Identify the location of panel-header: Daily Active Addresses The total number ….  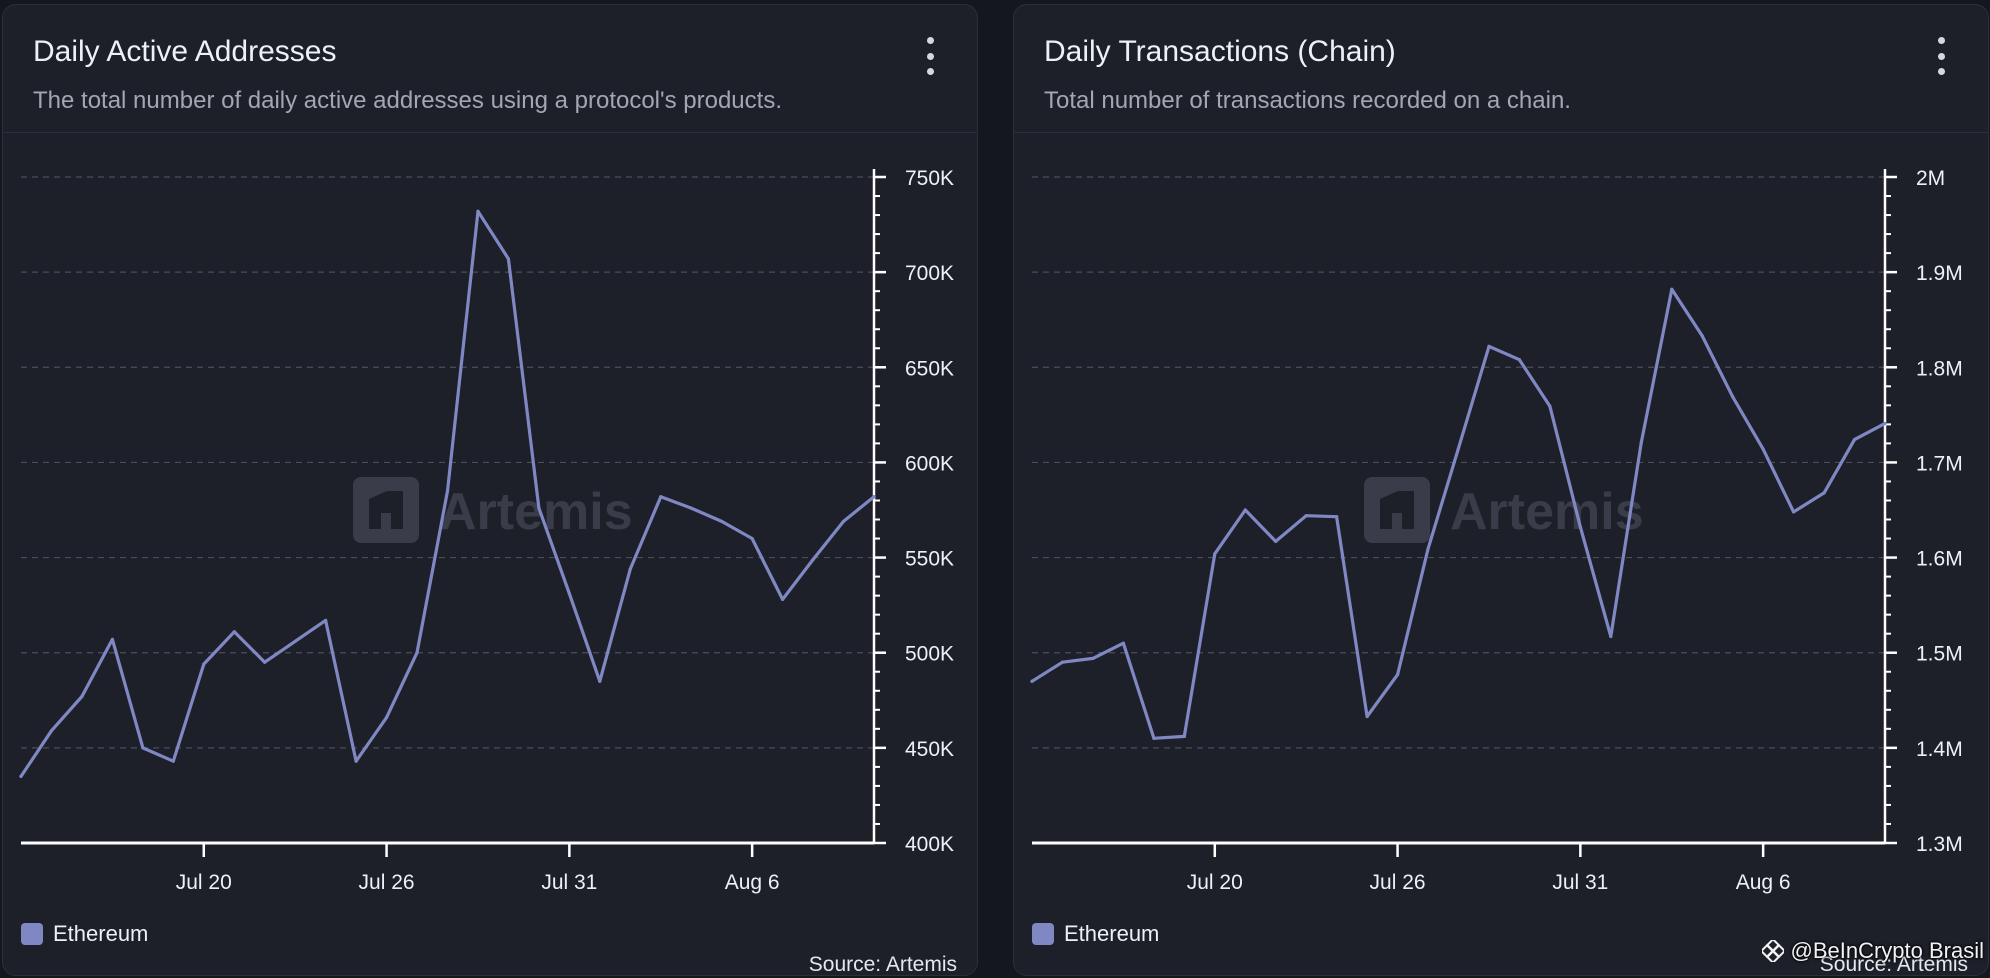
(490, 69).